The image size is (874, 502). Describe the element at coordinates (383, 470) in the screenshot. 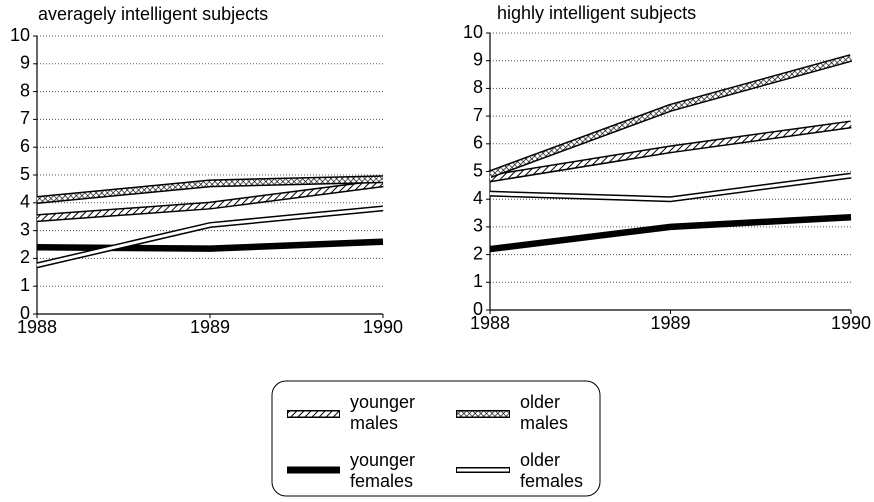

I see `legend-label: younger females` at that location.